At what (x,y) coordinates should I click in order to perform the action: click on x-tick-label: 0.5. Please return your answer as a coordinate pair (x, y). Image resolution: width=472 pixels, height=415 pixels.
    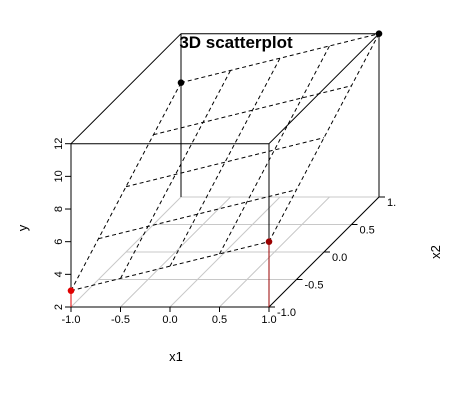
    Looking at the image, I should click on (219, 320).